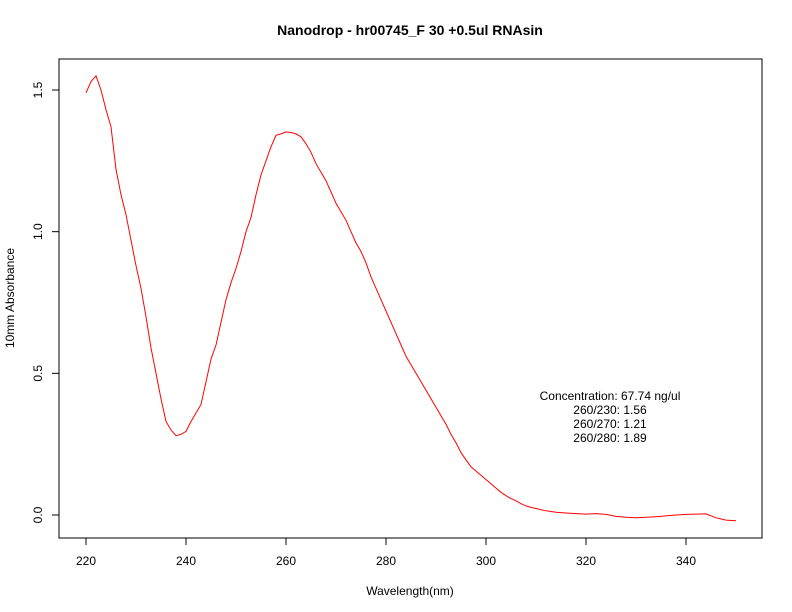 Image resolution: width=792 pixels, height=612 pixels. What do you see at coordinates (38, 231) in the screenshot?
I see `y-tick-label: 1.0` at bounding box center [38, 231].